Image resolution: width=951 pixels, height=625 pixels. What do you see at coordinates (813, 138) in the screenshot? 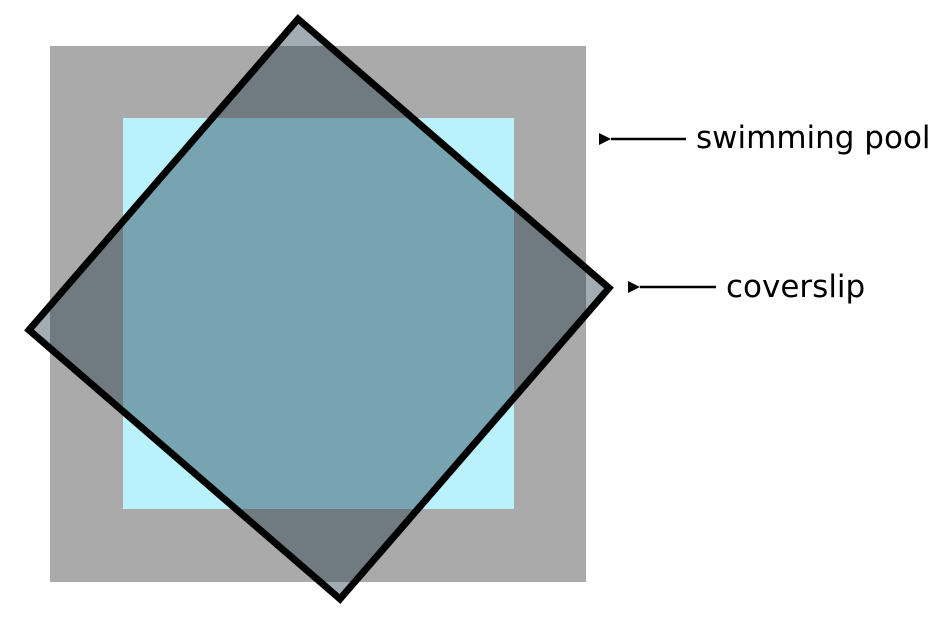
I see `pool-label: swimming pool` at bounding box center [813, 138].